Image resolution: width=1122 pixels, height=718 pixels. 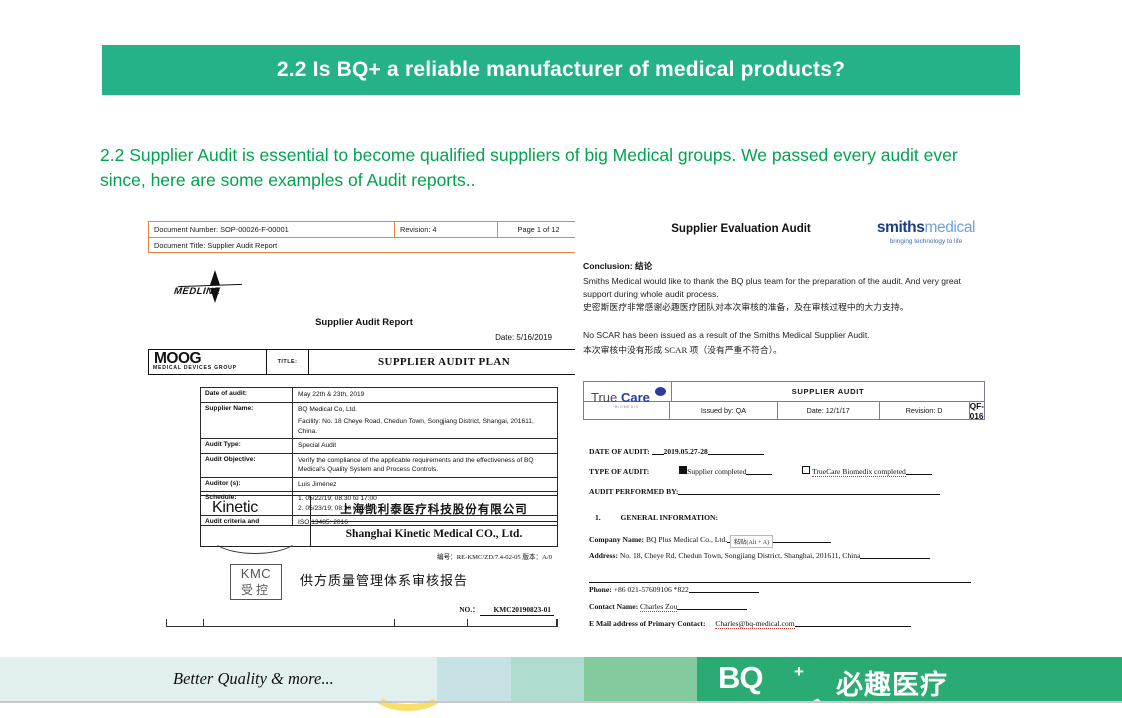 What do you see at coordinates (444, 362) in the screenshot?
I see `supplier-audit-plan-title: SUPPLIER AUDIT PLAN` at bounding box center [444, 362].